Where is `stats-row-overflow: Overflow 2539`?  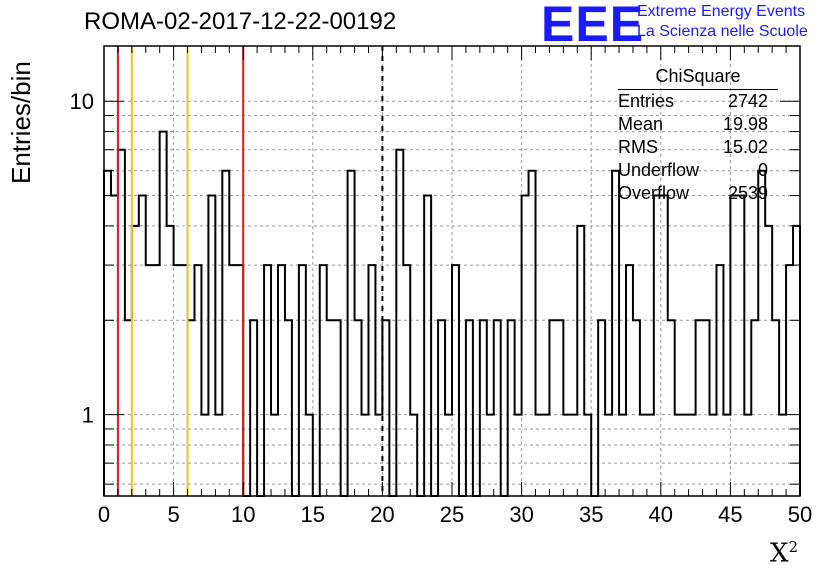
stats-row-overflow: Overflow 2539 is located at coordinates (694, 193).